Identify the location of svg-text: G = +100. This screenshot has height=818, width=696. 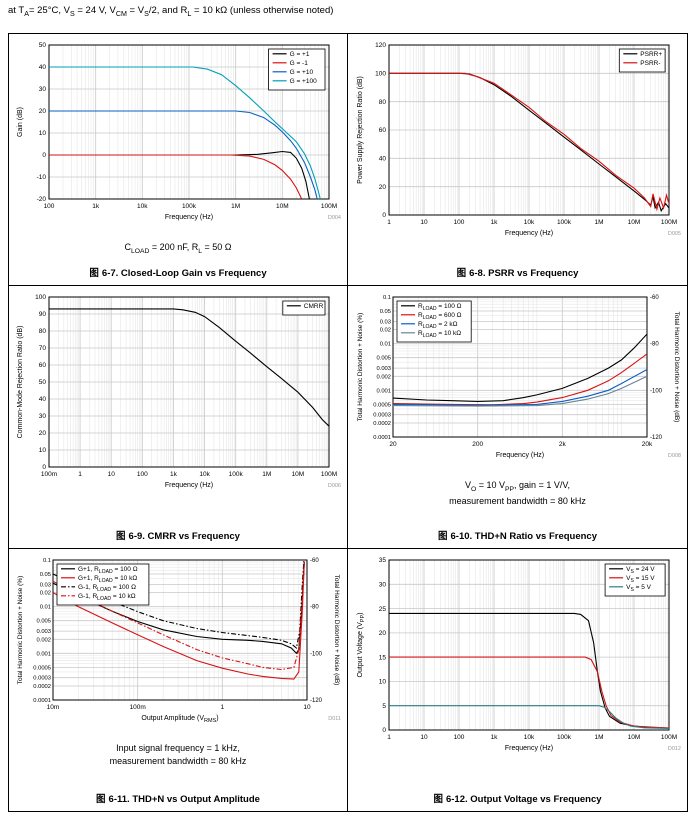
(303, 81).